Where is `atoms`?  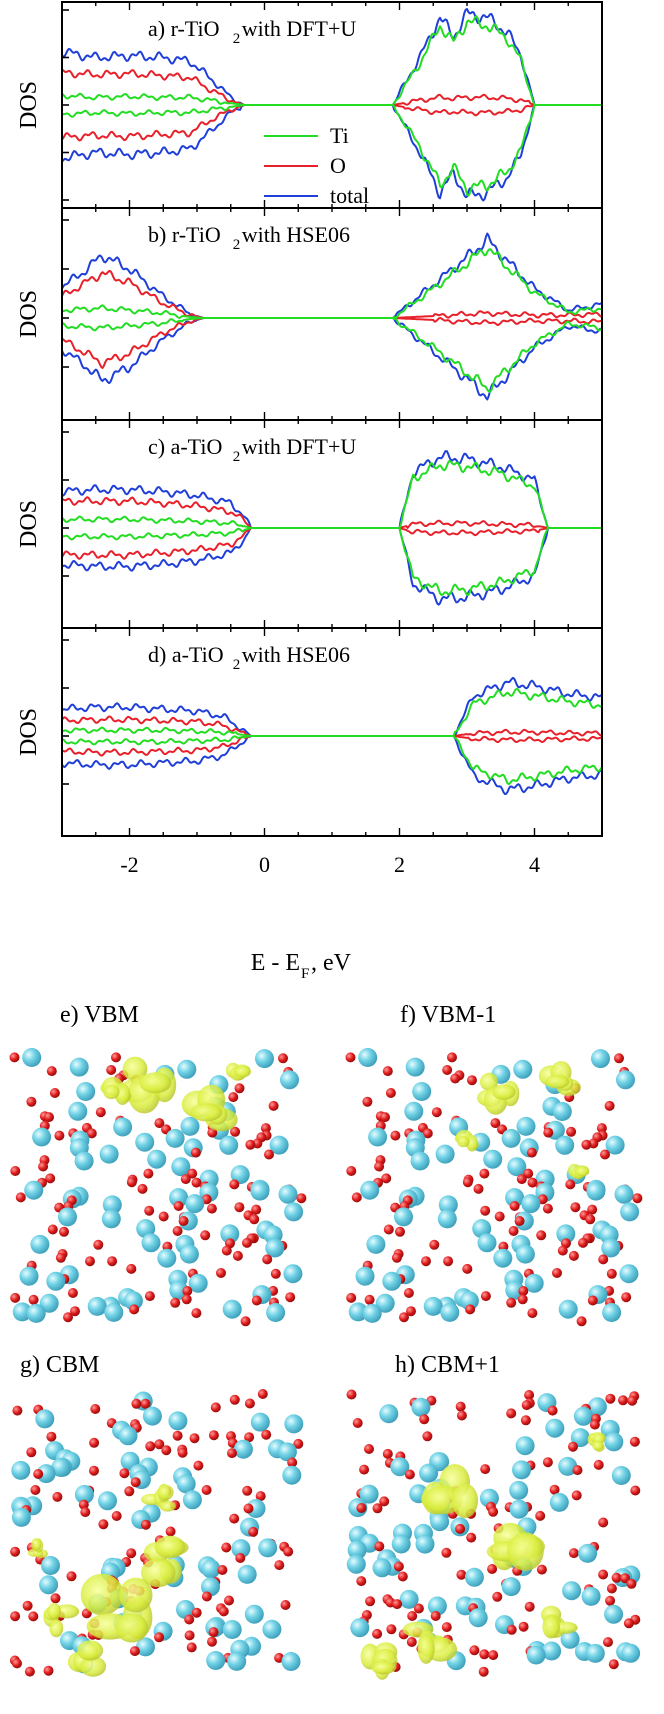 atoms is located at coordinates (158, 1187).